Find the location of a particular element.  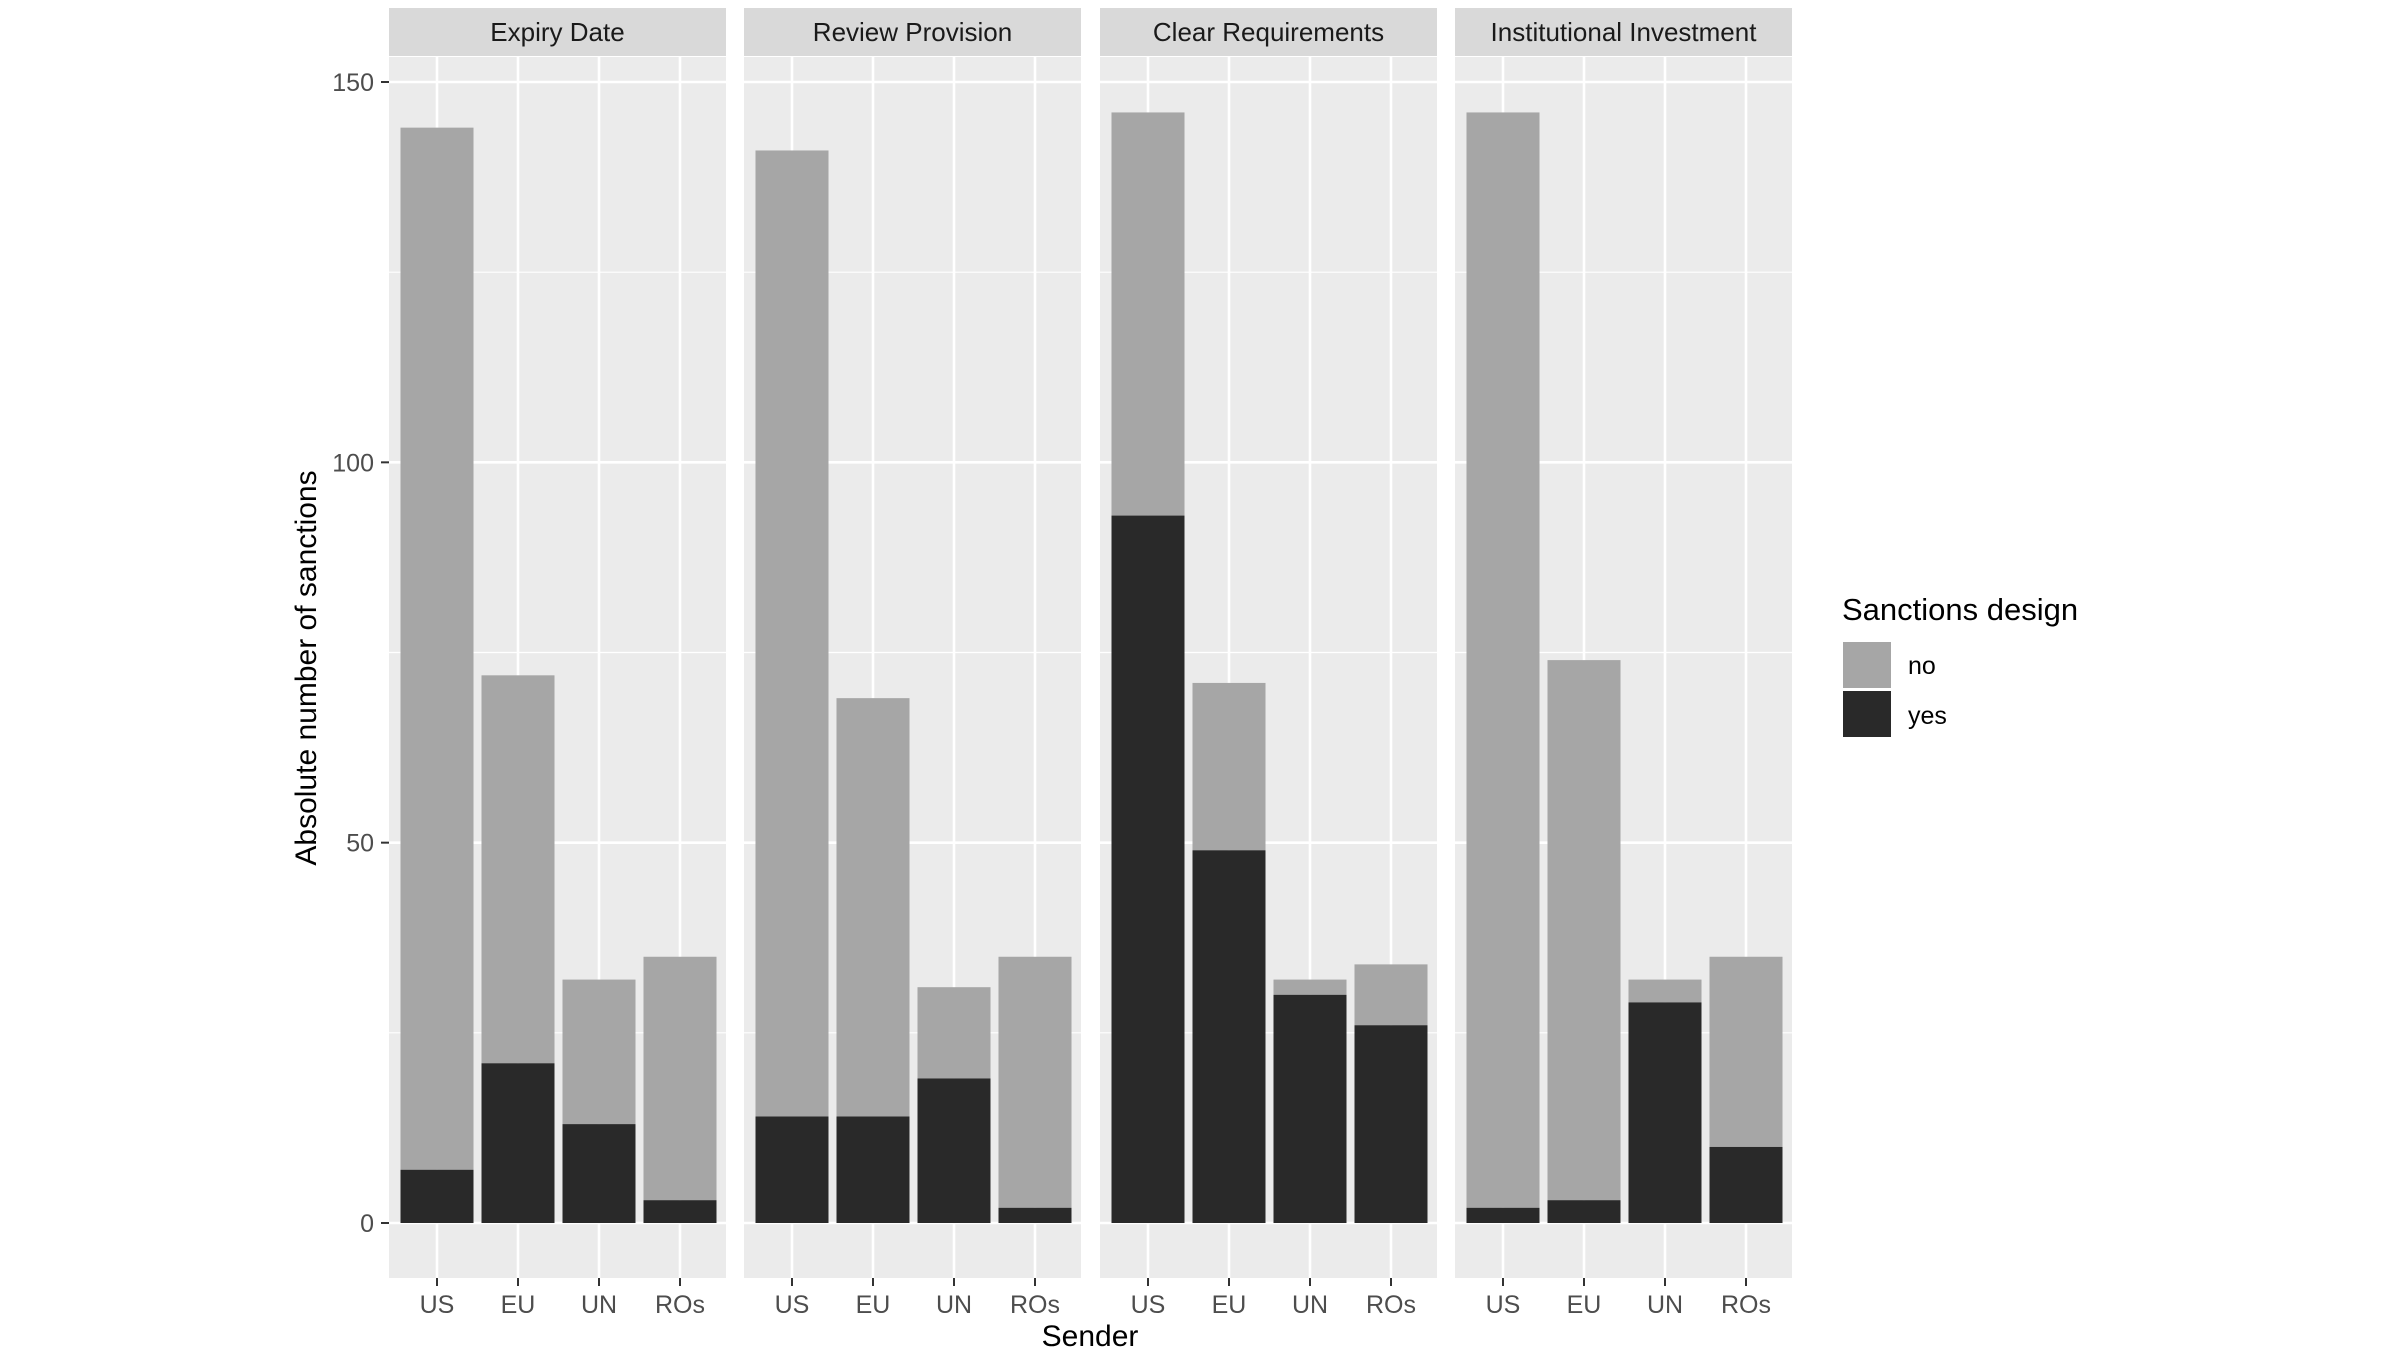

legend-key-no is located at coordinates (1867, 665).